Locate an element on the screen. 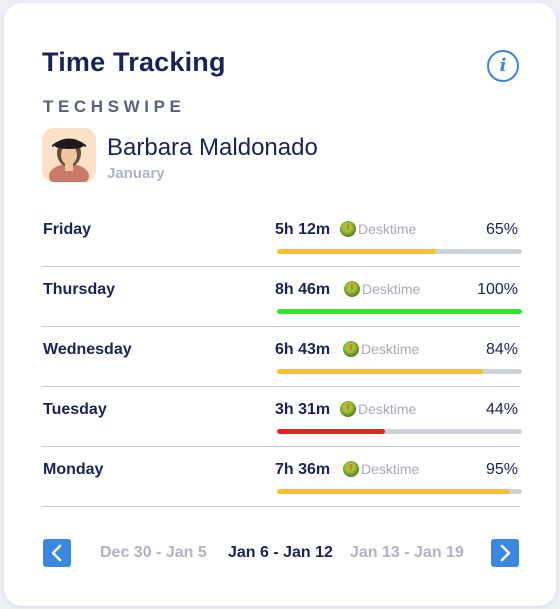 The width and height of the screenshot is (560, 609). day-row-thursday: Thursday 8h 46m Desktime 100% is located at coordinates (281, 297).